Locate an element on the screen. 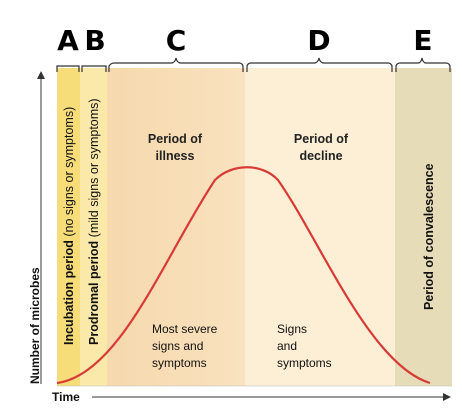  phase-letter-b: B is located at coordinates (94, 40).